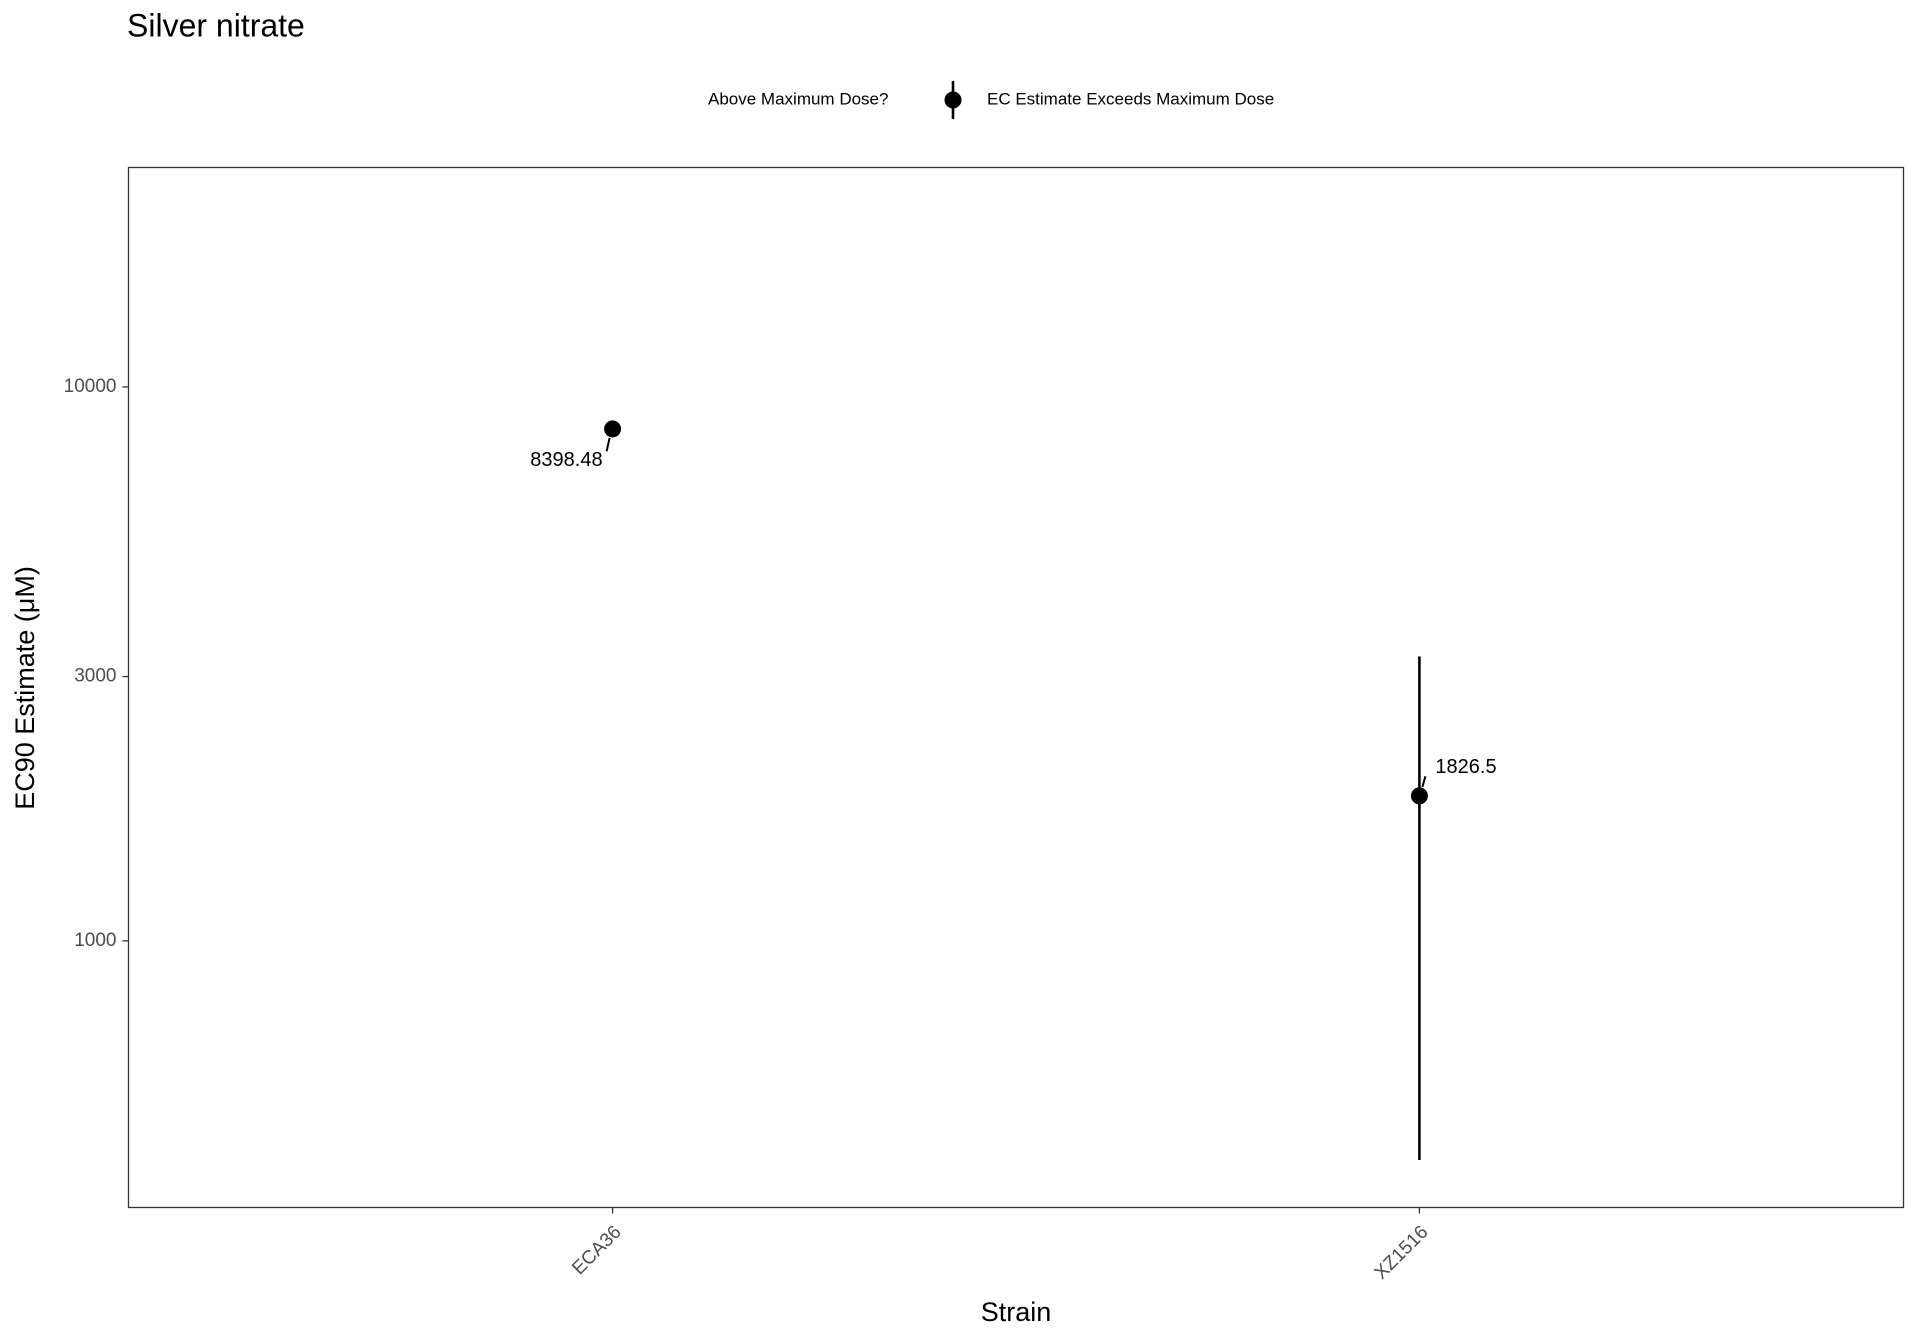  What do you see at coordinates (566, 460) in the screenshot?
I see `value-label: 8398.48` at bounding box center [566, 460].